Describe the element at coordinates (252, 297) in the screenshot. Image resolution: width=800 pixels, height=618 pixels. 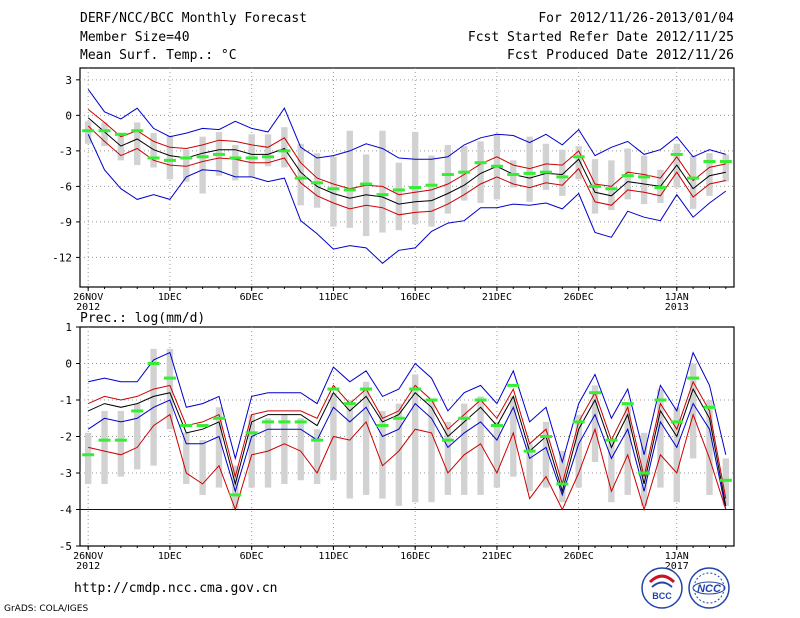
I see `temp-xtick-label: 6DEC` at that location.